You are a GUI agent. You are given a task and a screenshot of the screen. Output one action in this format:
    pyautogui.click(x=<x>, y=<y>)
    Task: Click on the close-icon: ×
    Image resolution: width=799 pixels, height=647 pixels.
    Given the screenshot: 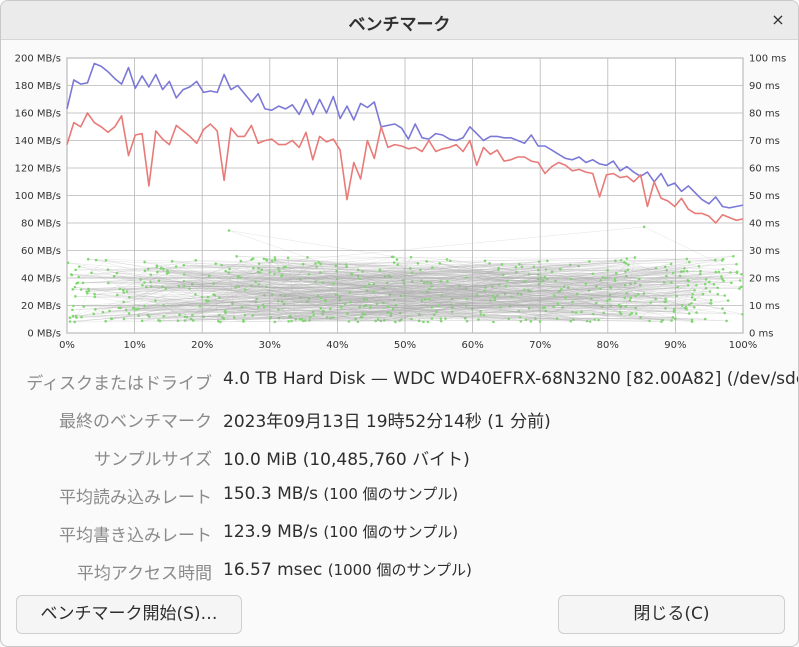 What is the action you would take?
    pyautogui.click(x=778, y=19)
    